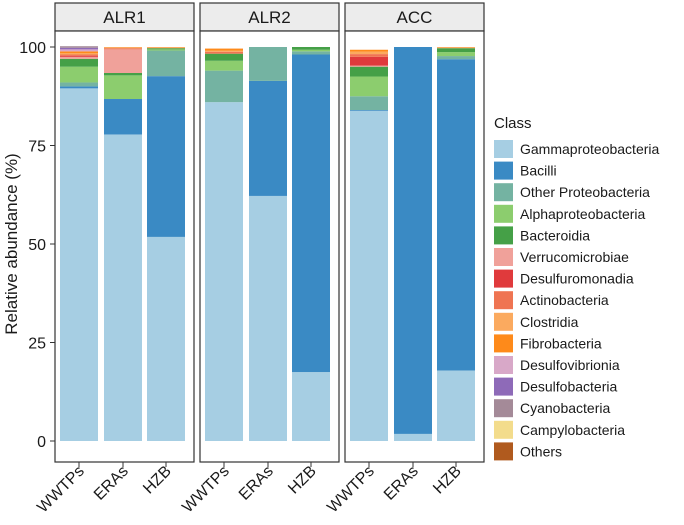 This screenshot has width=684, height=525. What do you see at coordinates (513, 123) in the screenshot?
I see `legend-title: Class` at bounding box center [513, 123].